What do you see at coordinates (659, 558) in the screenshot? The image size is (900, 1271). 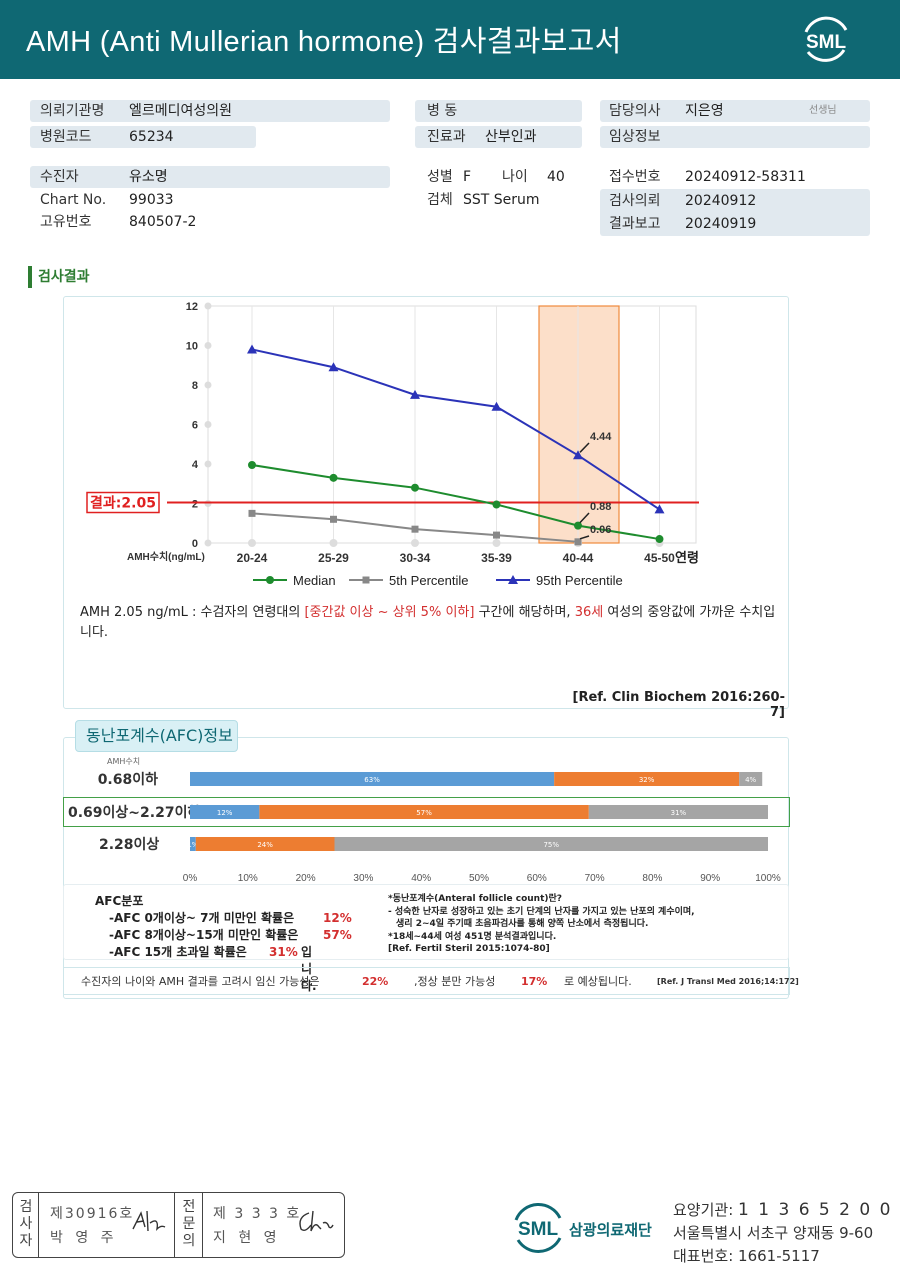 I see `x-tick-label: 45-50` at bounding box center [659, 558].